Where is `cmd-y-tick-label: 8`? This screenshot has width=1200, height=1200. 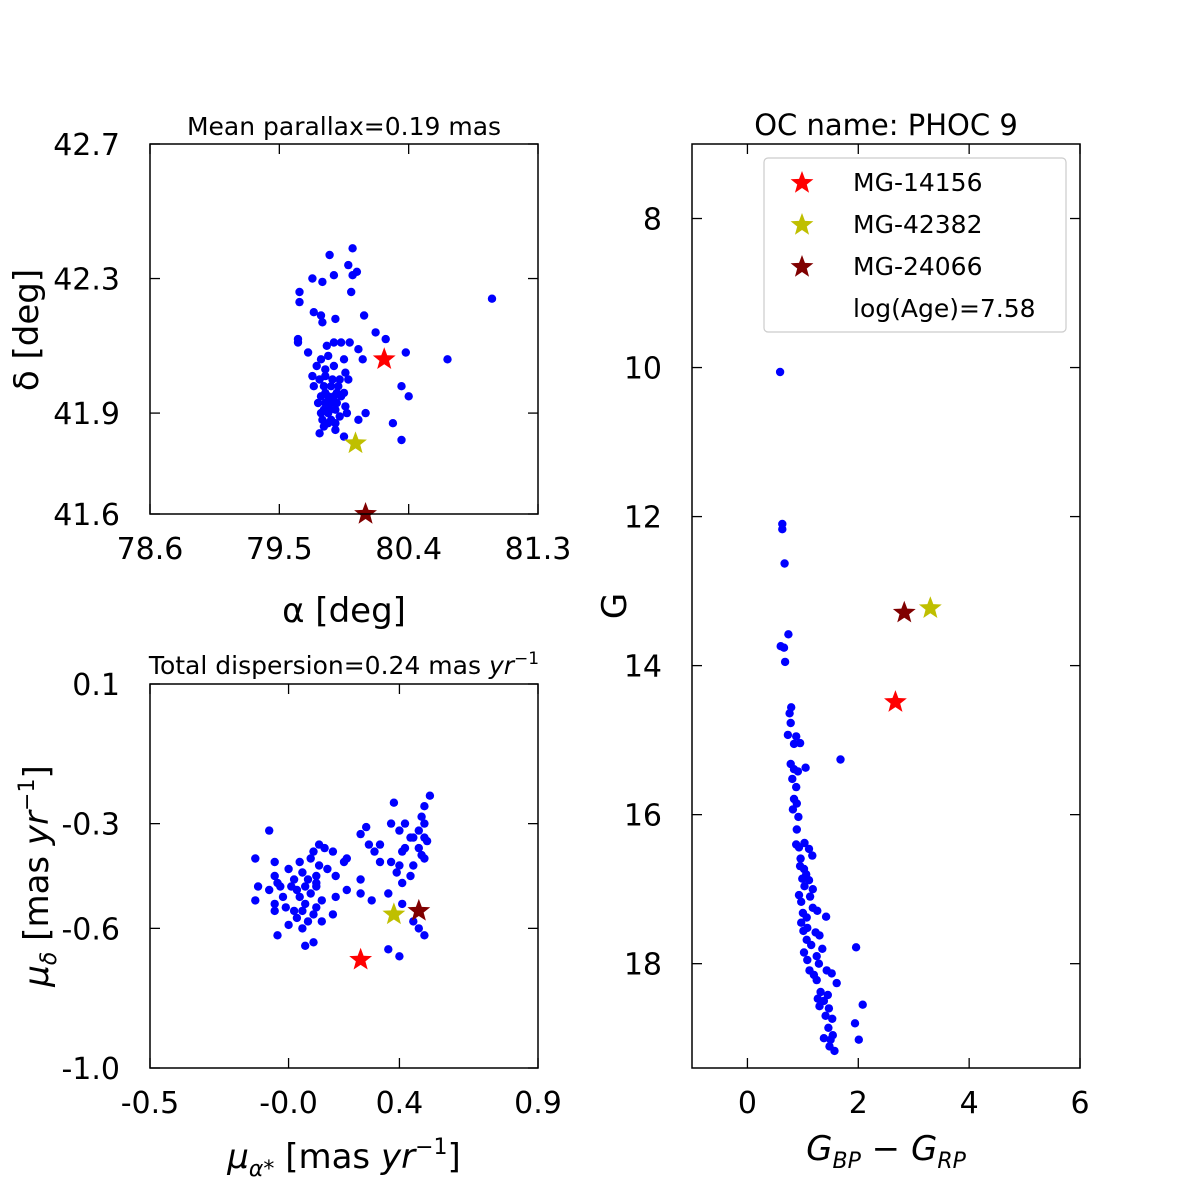 cmd-y-tick-label: 8 is located at coordinates (652, 220).